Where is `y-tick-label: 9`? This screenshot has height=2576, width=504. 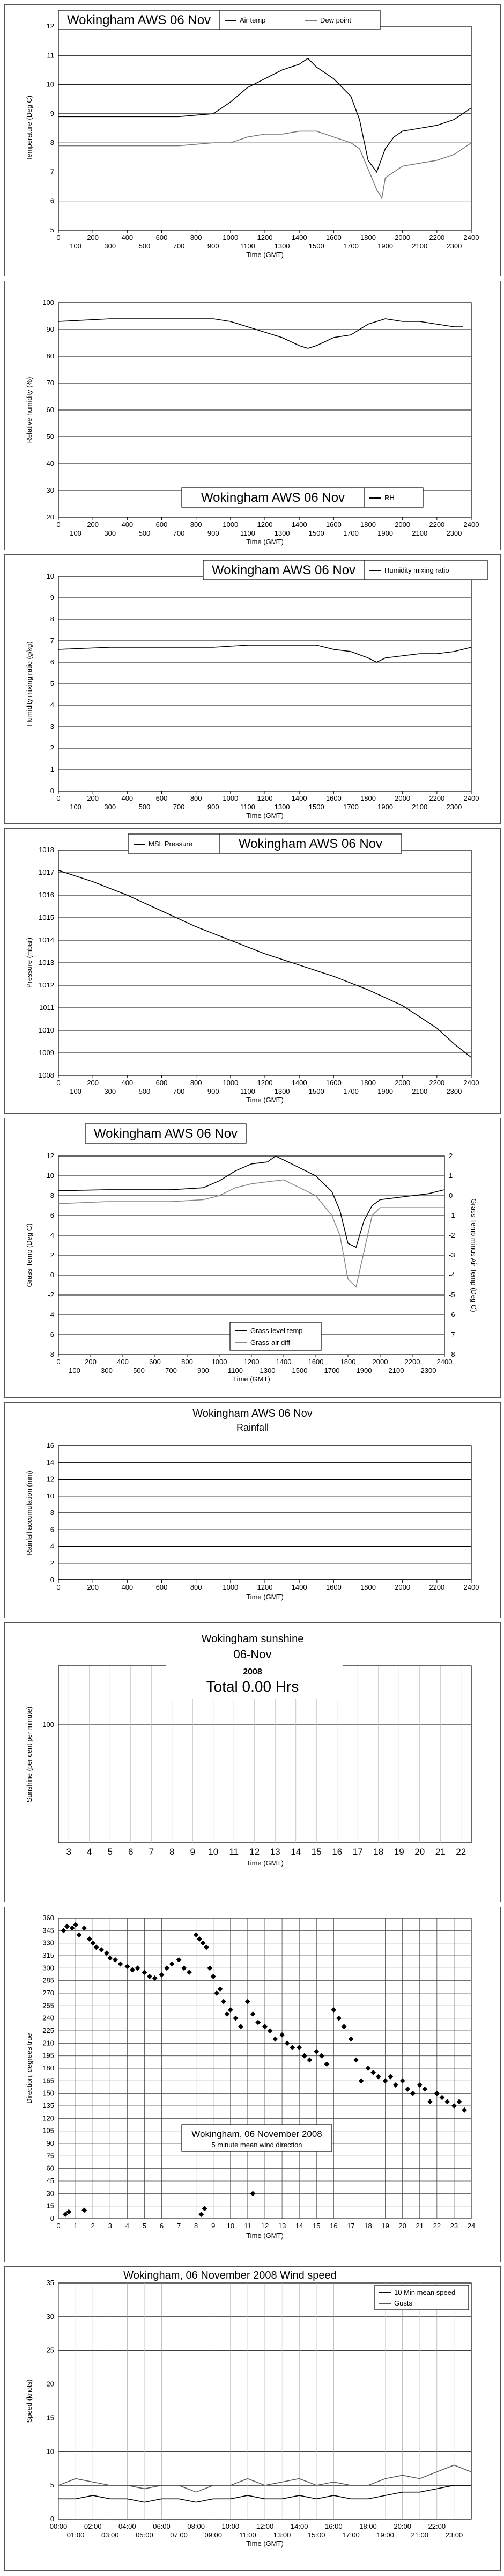
y-tick-label: 9 is located at coordinates (52, 598).